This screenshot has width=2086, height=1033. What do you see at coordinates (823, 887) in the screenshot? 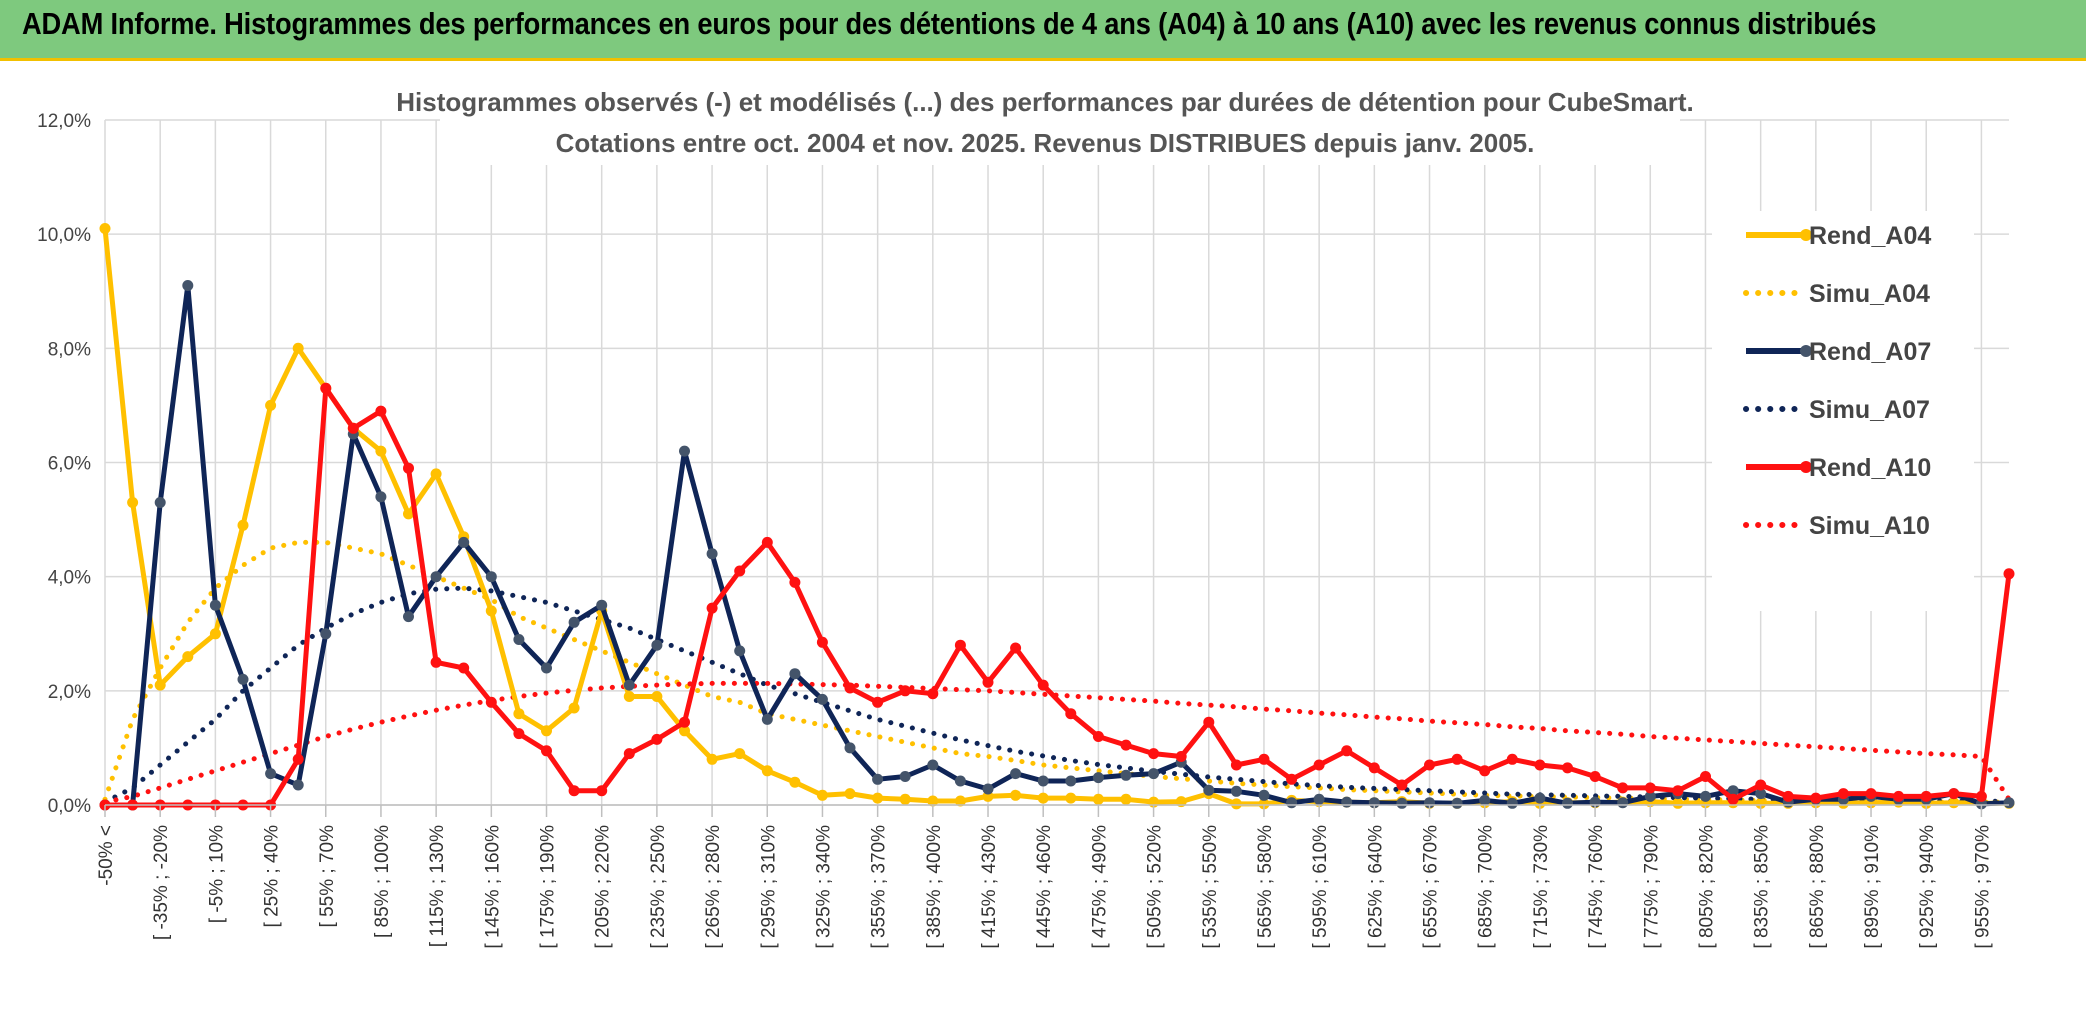
I see `x-tick-label: [ 325% ; 340%` at bounding box center [823, 887].